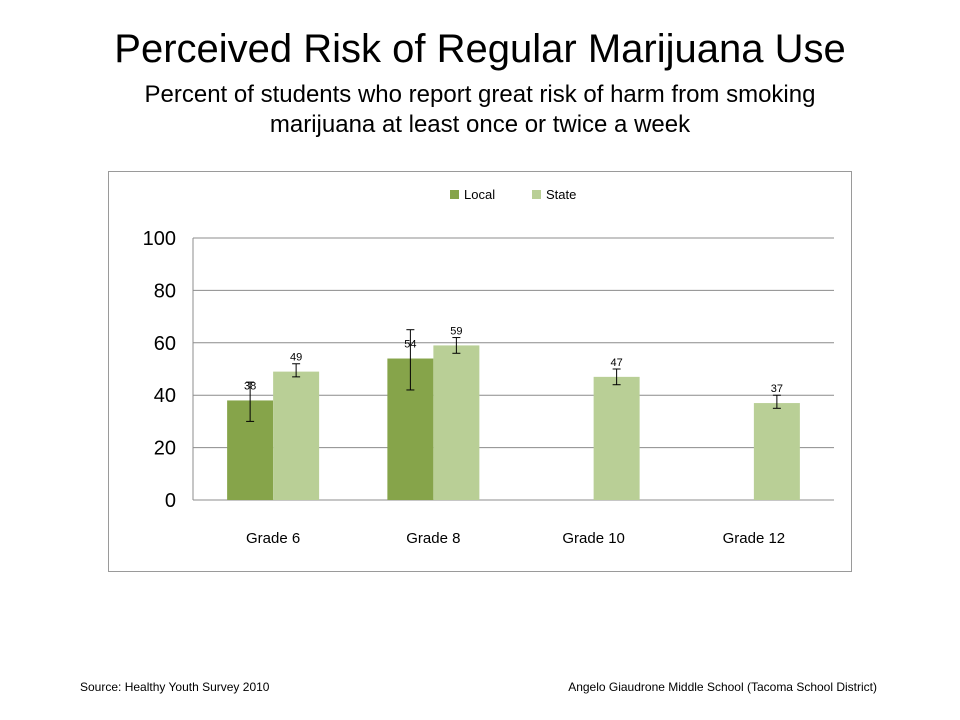 The height and width of the screenshot is (720, 960). What do you see at coordinates (617, 363) in the screenshot?
I see `data-label: 47` at bounding box center [617, 363].